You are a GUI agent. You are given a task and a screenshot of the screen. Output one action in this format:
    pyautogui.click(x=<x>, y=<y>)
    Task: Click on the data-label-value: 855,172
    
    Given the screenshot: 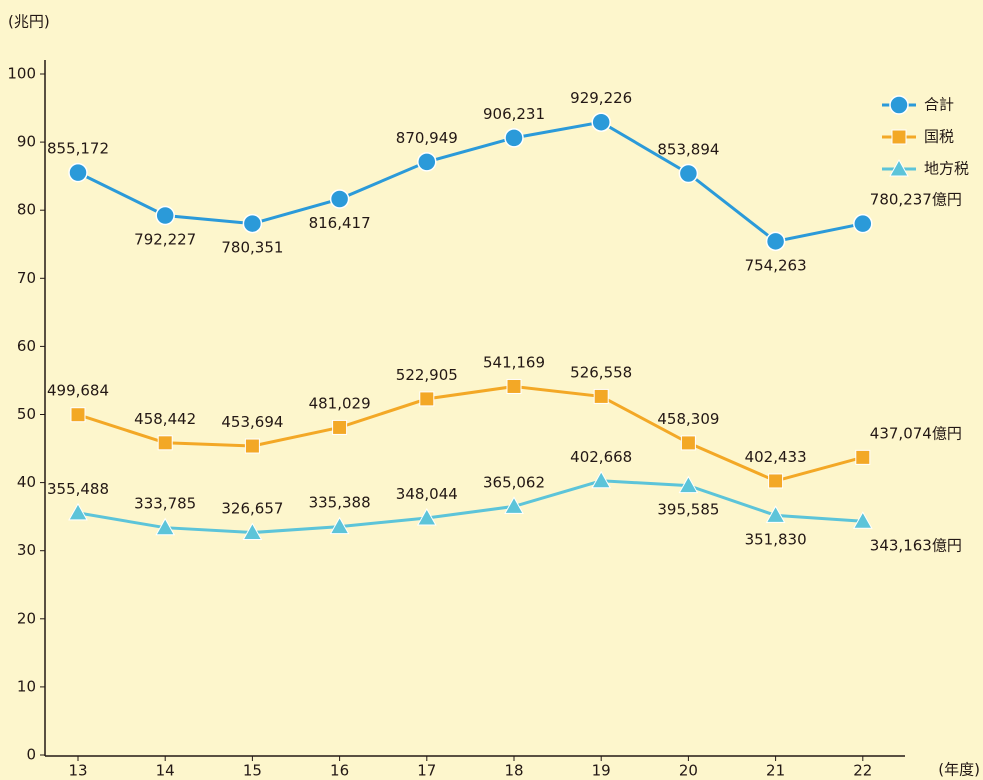 What is the action you would take?
    pyautogui.click(x=78, y=148)
    